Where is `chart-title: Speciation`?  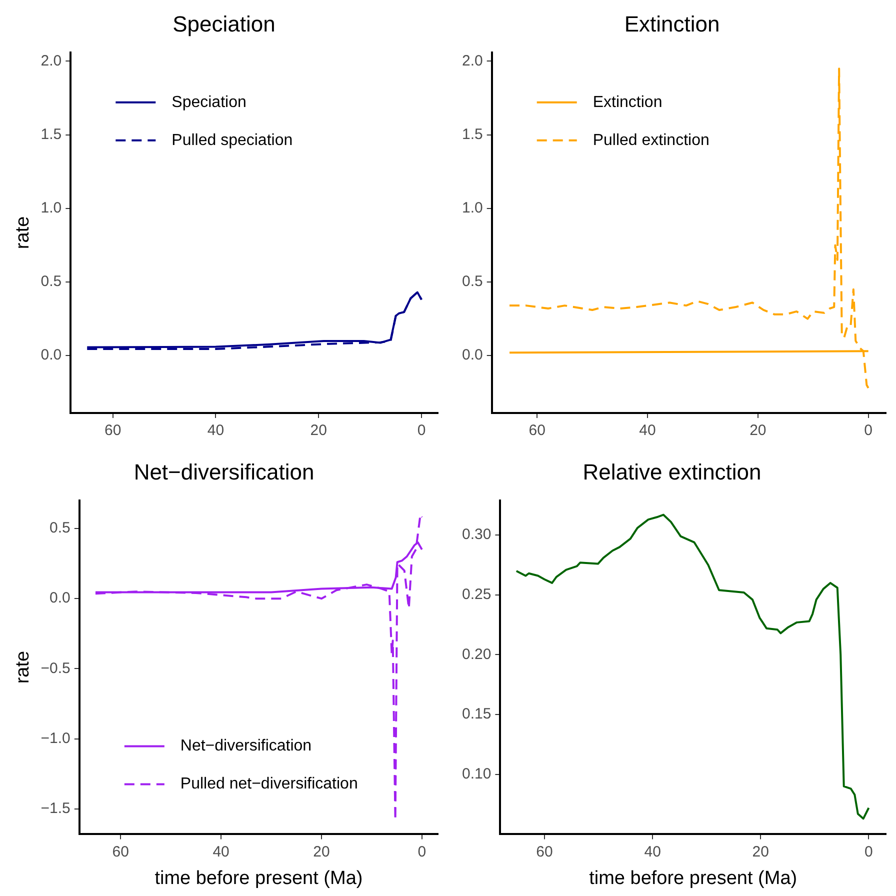 chart-title: Speciation is located at coordinates (224, 23).